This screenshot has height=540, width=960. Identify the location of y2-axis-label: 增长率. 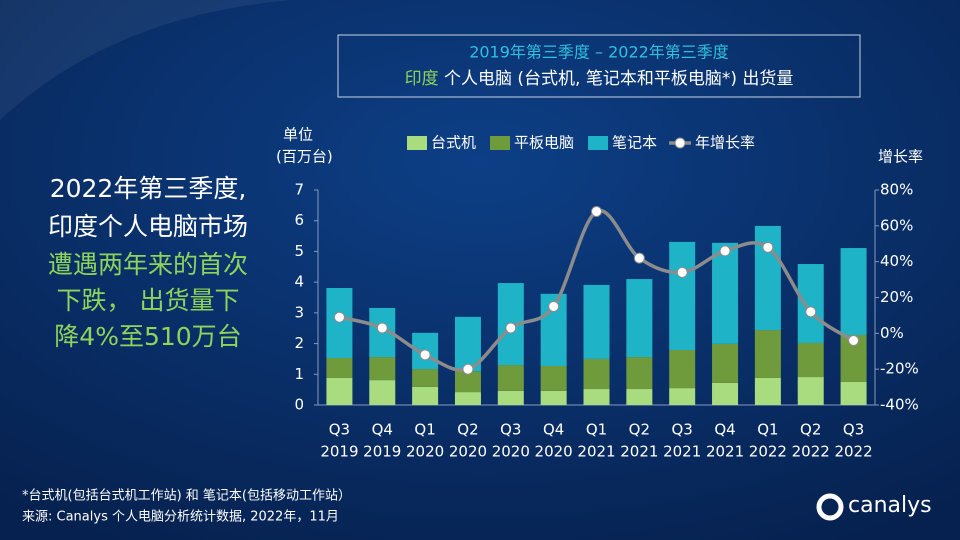
(900, 157).